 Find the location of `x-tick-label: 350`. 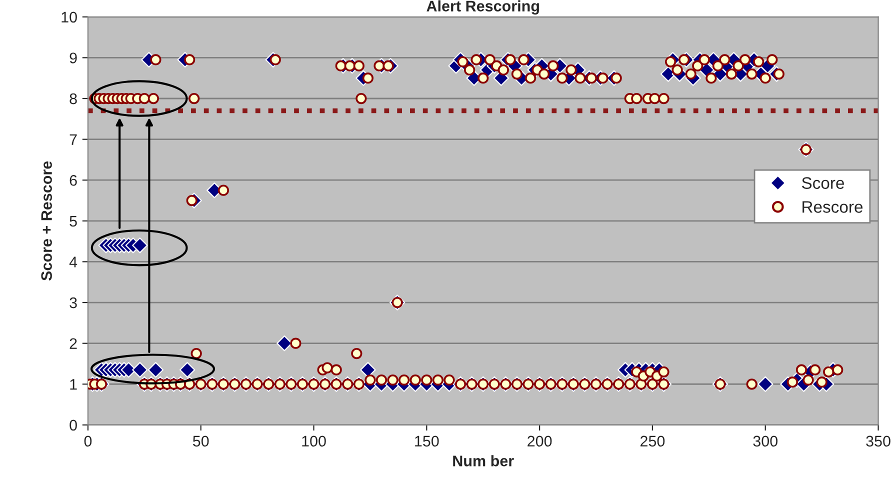

x-tick-label: 350 is located at coordinates (878, 441).